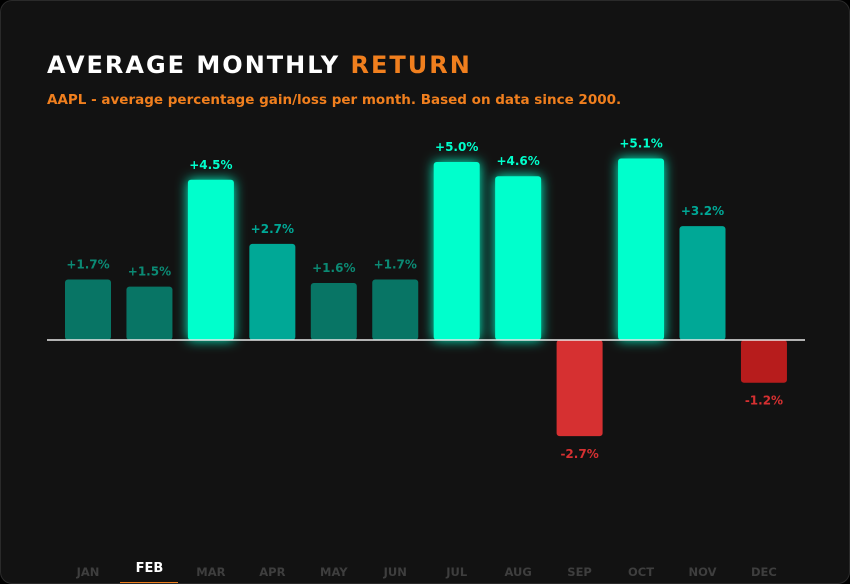 The image size is (850, 584). I want to click on data-label: +5.1%, so click(640, 143).